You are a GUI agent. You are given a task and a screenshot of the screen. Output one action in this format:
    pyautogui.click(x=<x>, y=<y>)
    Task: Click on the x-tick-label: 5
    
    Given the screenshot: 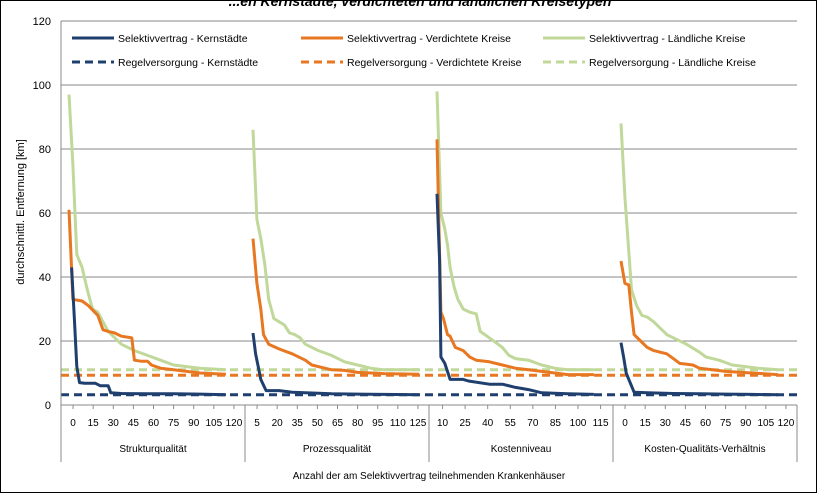 What is the action you would take?
    pyautogui.click(x=257, y=423)
    